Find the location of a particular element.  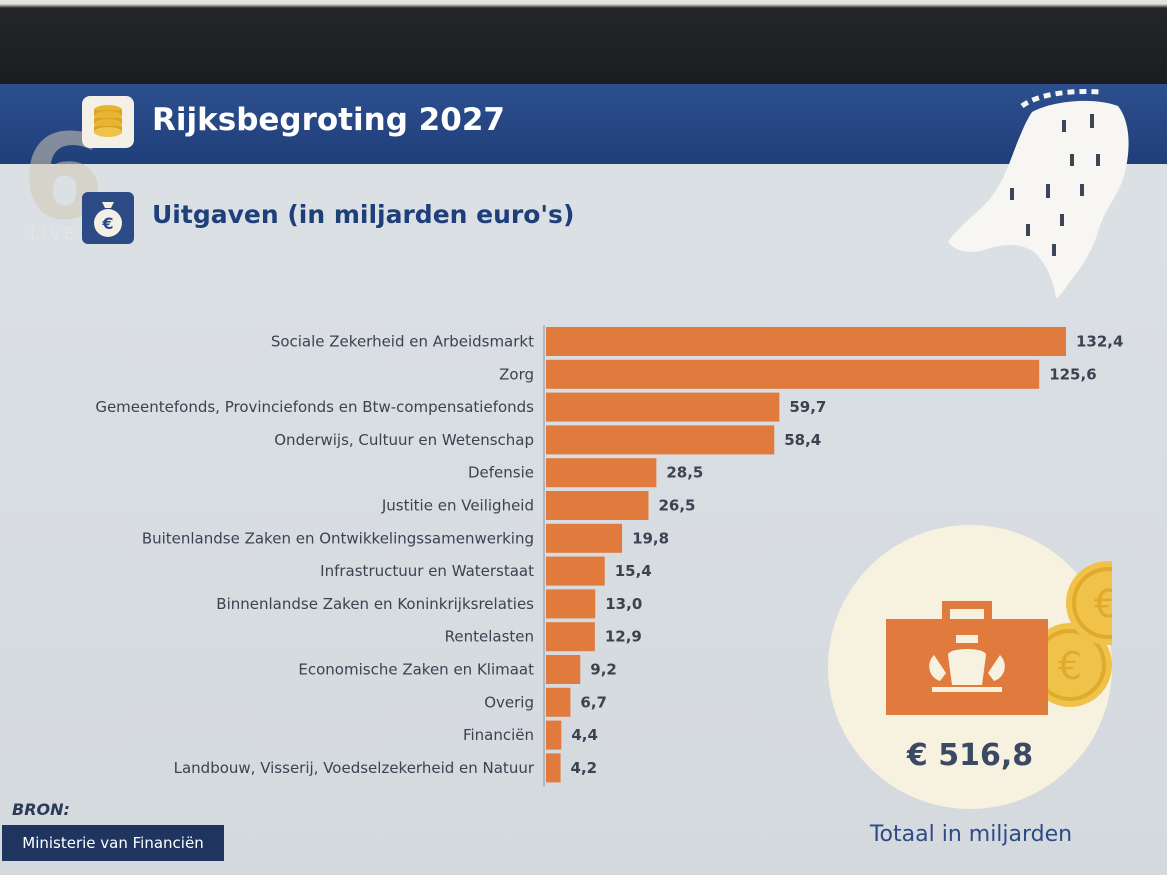

data-label: 15,4 is located at coordinates (633, 571).